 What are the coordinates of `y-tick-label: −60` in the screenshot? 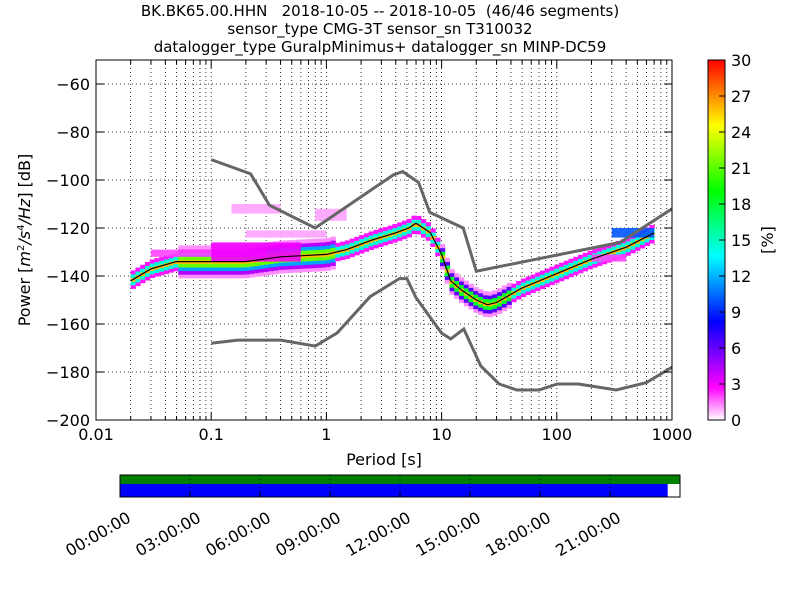 It's located at (73, 84).